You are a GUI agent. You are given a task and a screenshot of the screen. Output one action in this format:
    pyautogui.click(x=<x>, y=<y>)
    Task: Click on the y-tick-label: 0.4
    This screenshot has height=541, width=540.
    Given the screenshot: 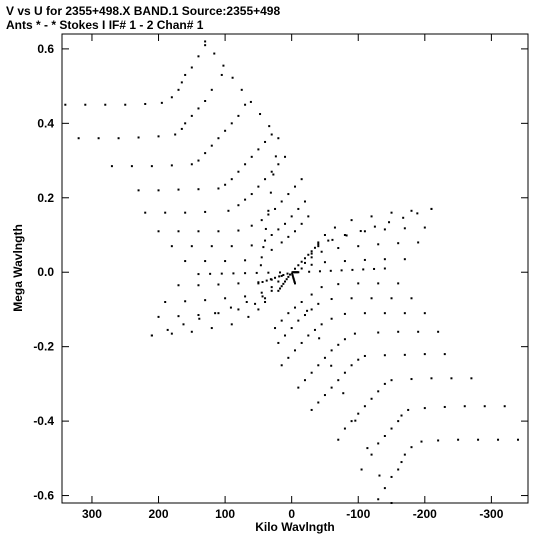 What is the action you would take?
    pyautogui.click(x=45, y=123)
    